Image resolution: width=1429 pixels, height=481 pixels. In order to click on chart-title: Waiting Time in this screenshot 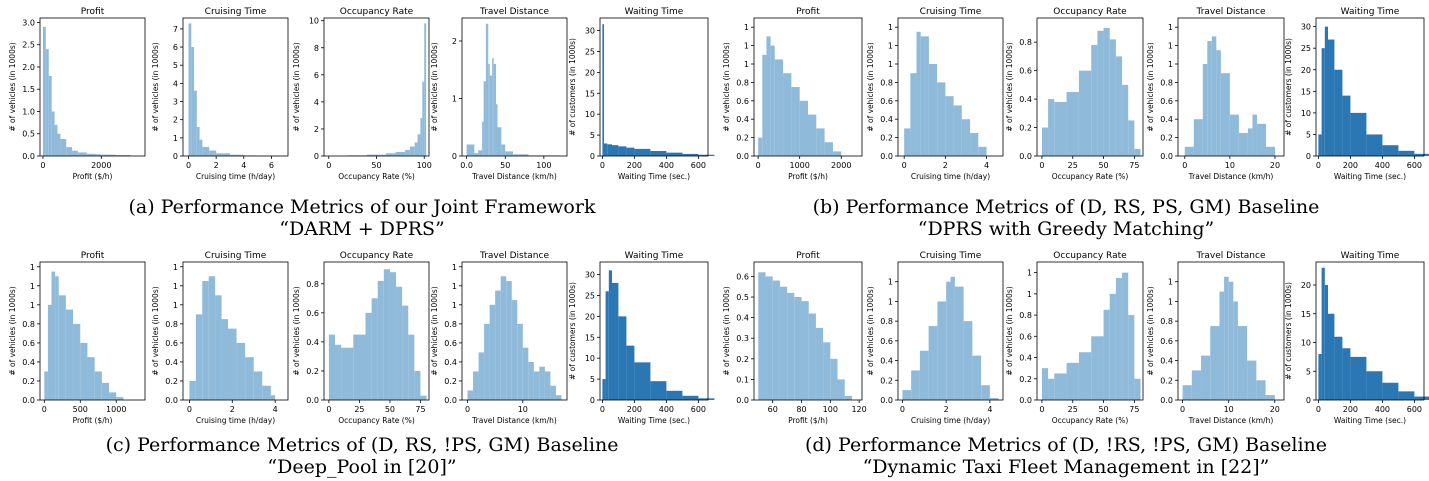, I will do `click(1370, 12)`.